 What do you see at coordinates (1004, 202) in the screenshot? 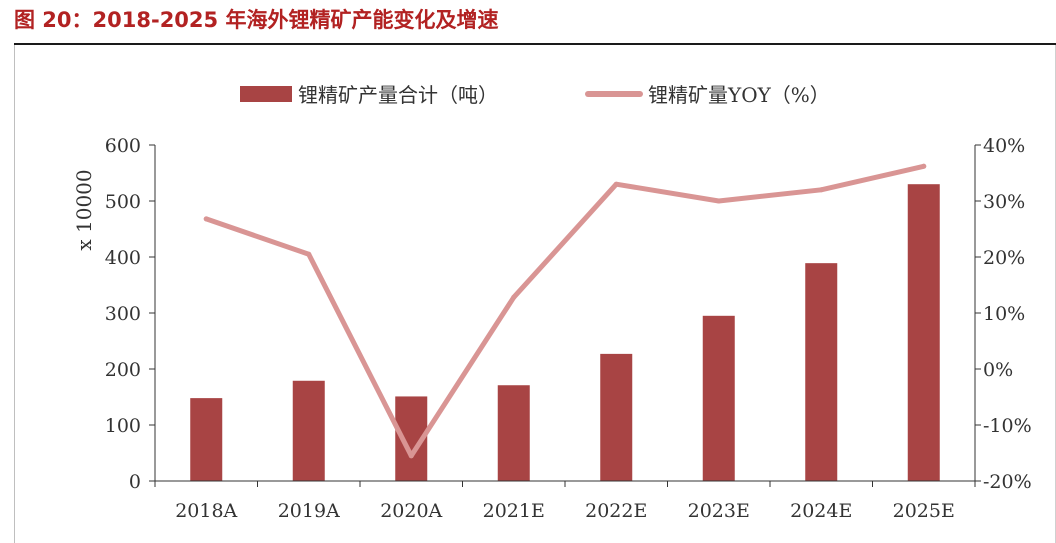
I see `right-tick-label: 30%` at bounding box center [1004, 202].